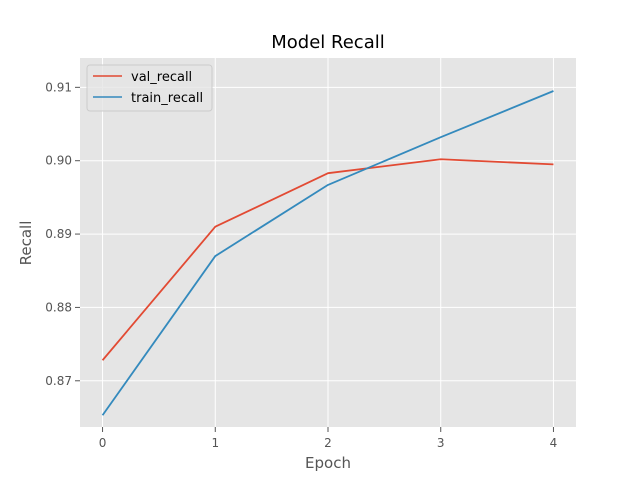  Describe the element at coordinates (554, 443) in the screenshot. I see `x-tick-label: 4` at that location.